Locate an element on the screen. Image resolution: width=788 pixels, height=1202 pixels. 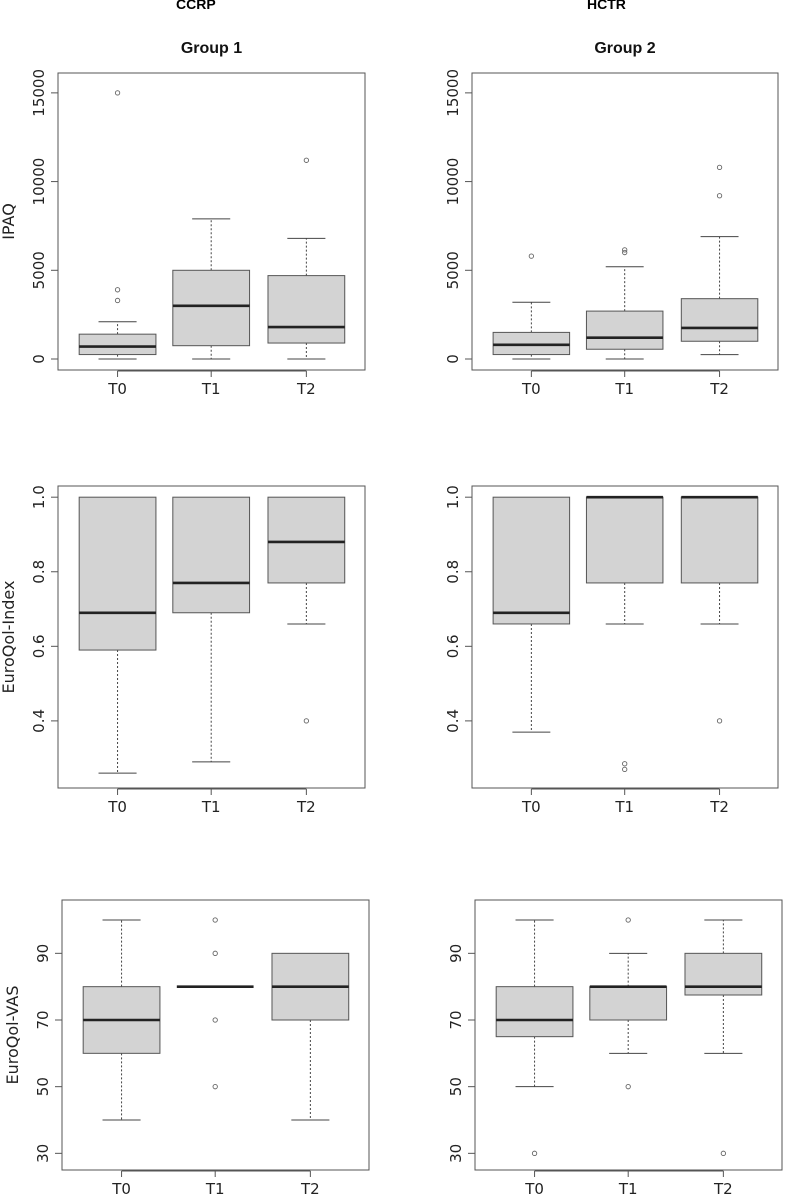
panel-1: Group 1 IPAQ 0 5000 10000 15000 T0 T1 T2 is located at coordinates (183, 219).